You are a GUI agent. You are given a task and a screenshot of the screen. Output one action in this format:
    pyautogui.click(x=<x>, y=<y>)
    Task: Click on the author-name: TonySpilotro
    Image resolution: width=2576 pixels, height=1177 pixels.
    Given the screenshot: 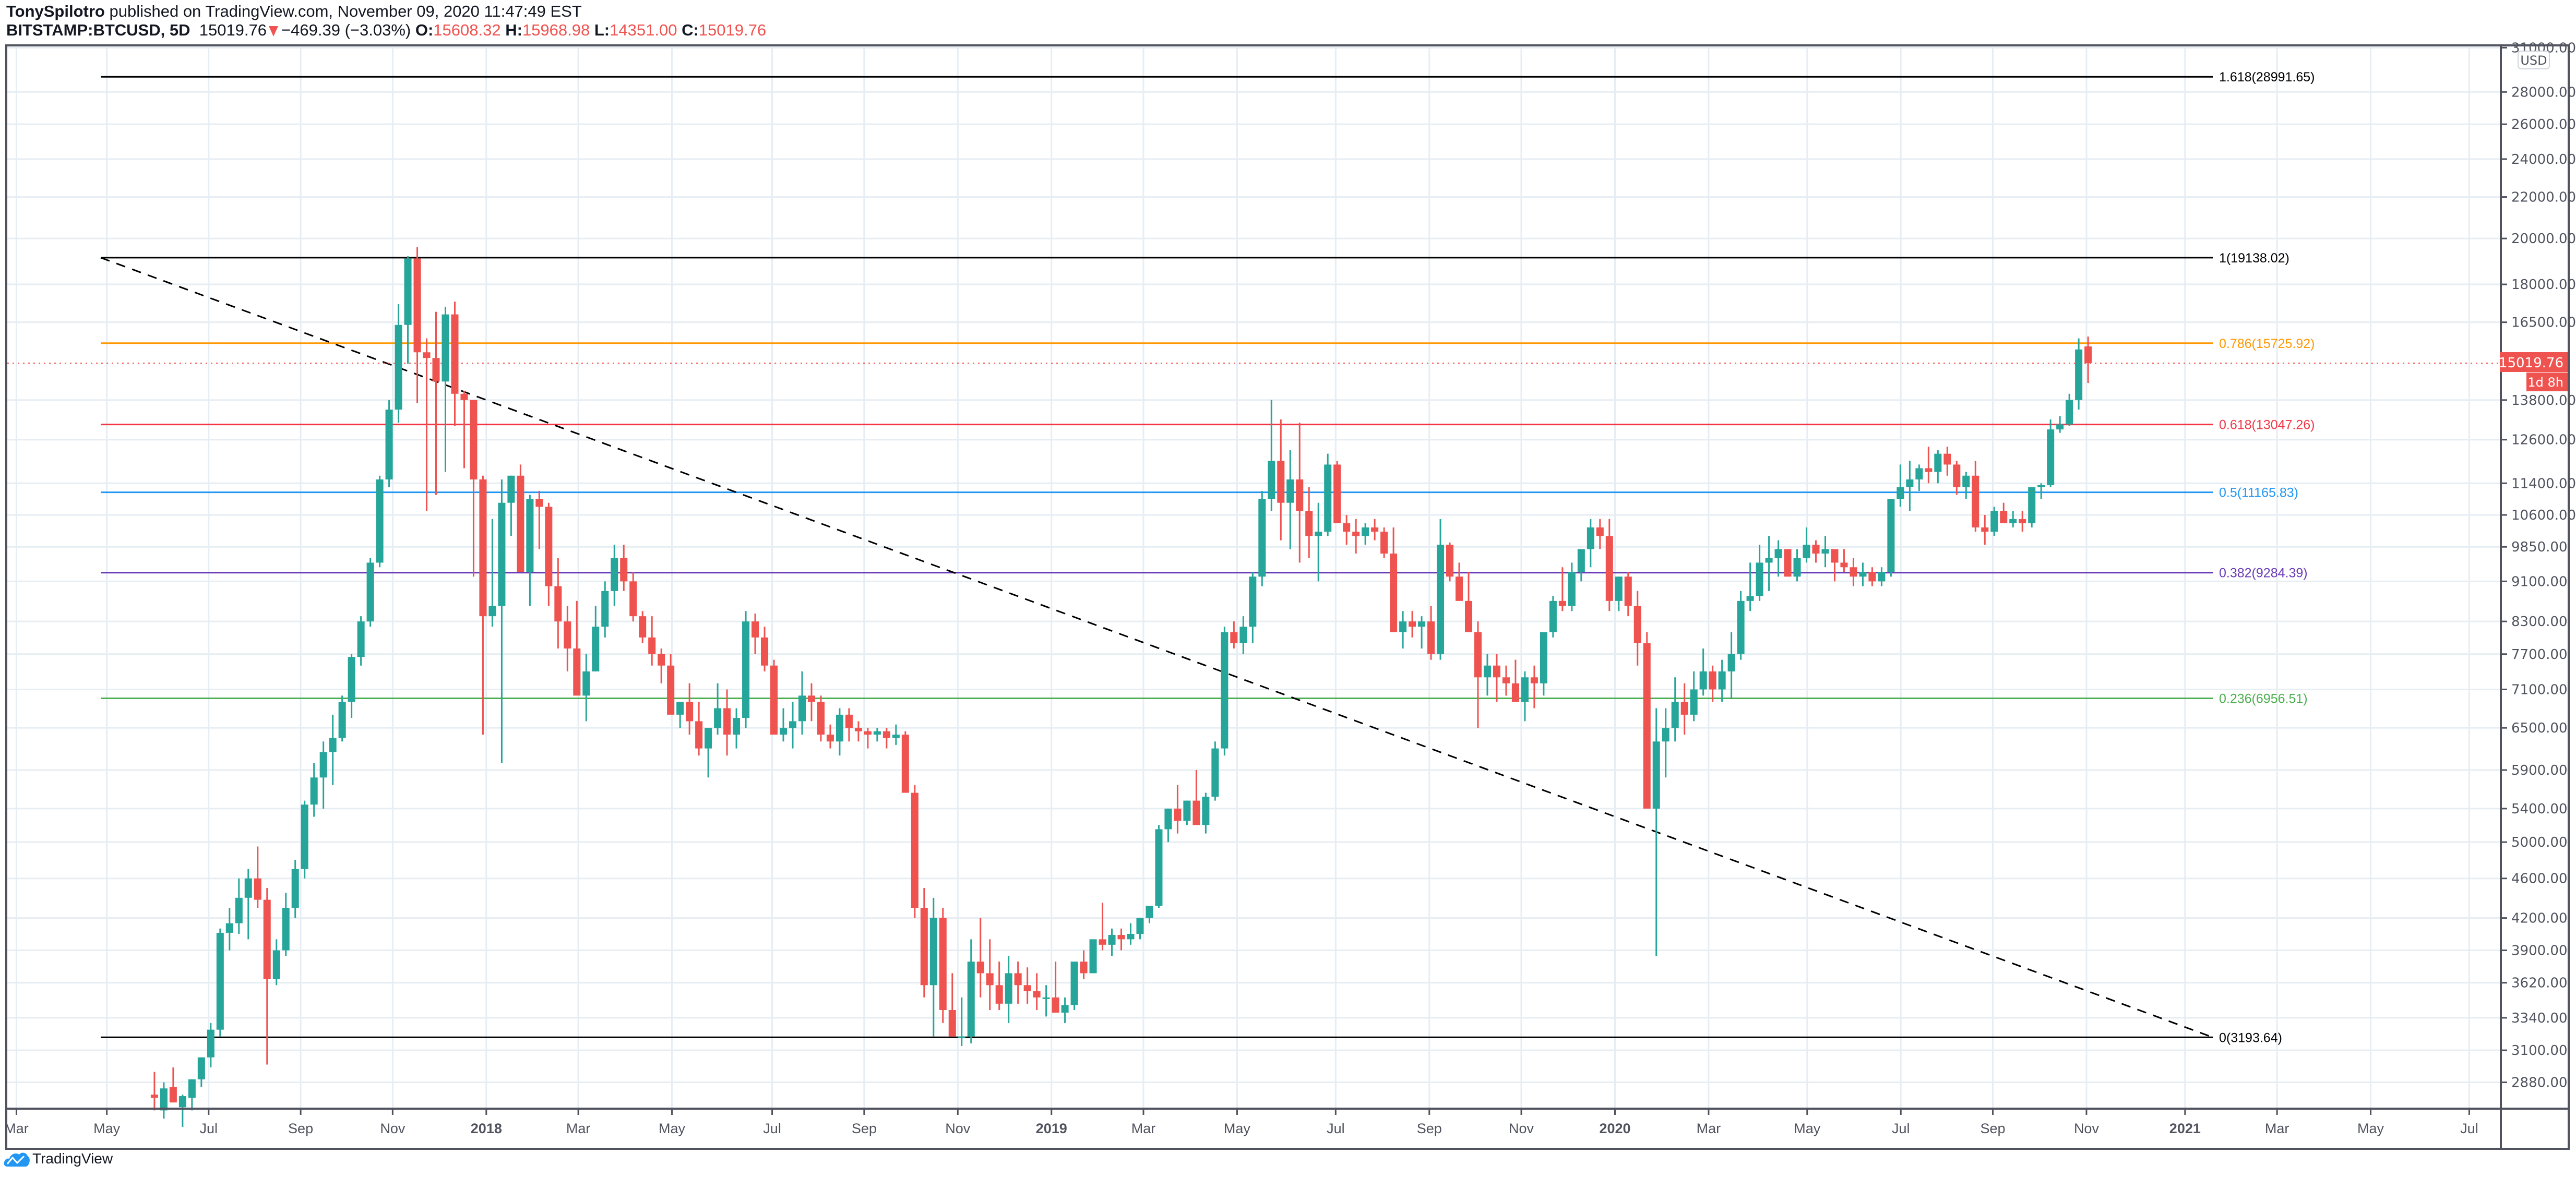 What is the action you would take?
    pyautogui.click(x=56, y=11)
    